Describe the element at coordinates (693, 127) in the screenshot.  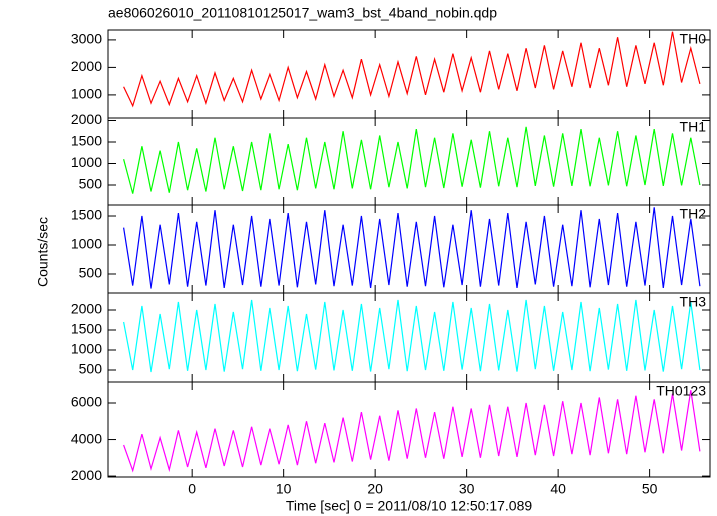
I see `panel-label: TH1` at that location.